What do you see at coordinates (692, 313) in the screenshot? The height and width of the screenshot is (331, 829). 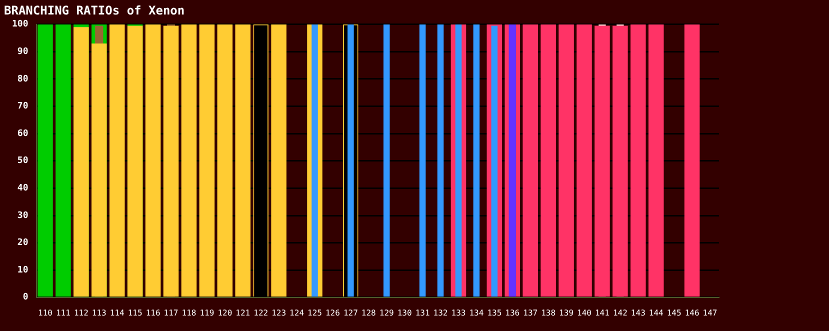 I see `x-tick-label: 146` at bounding box center [692, 313].